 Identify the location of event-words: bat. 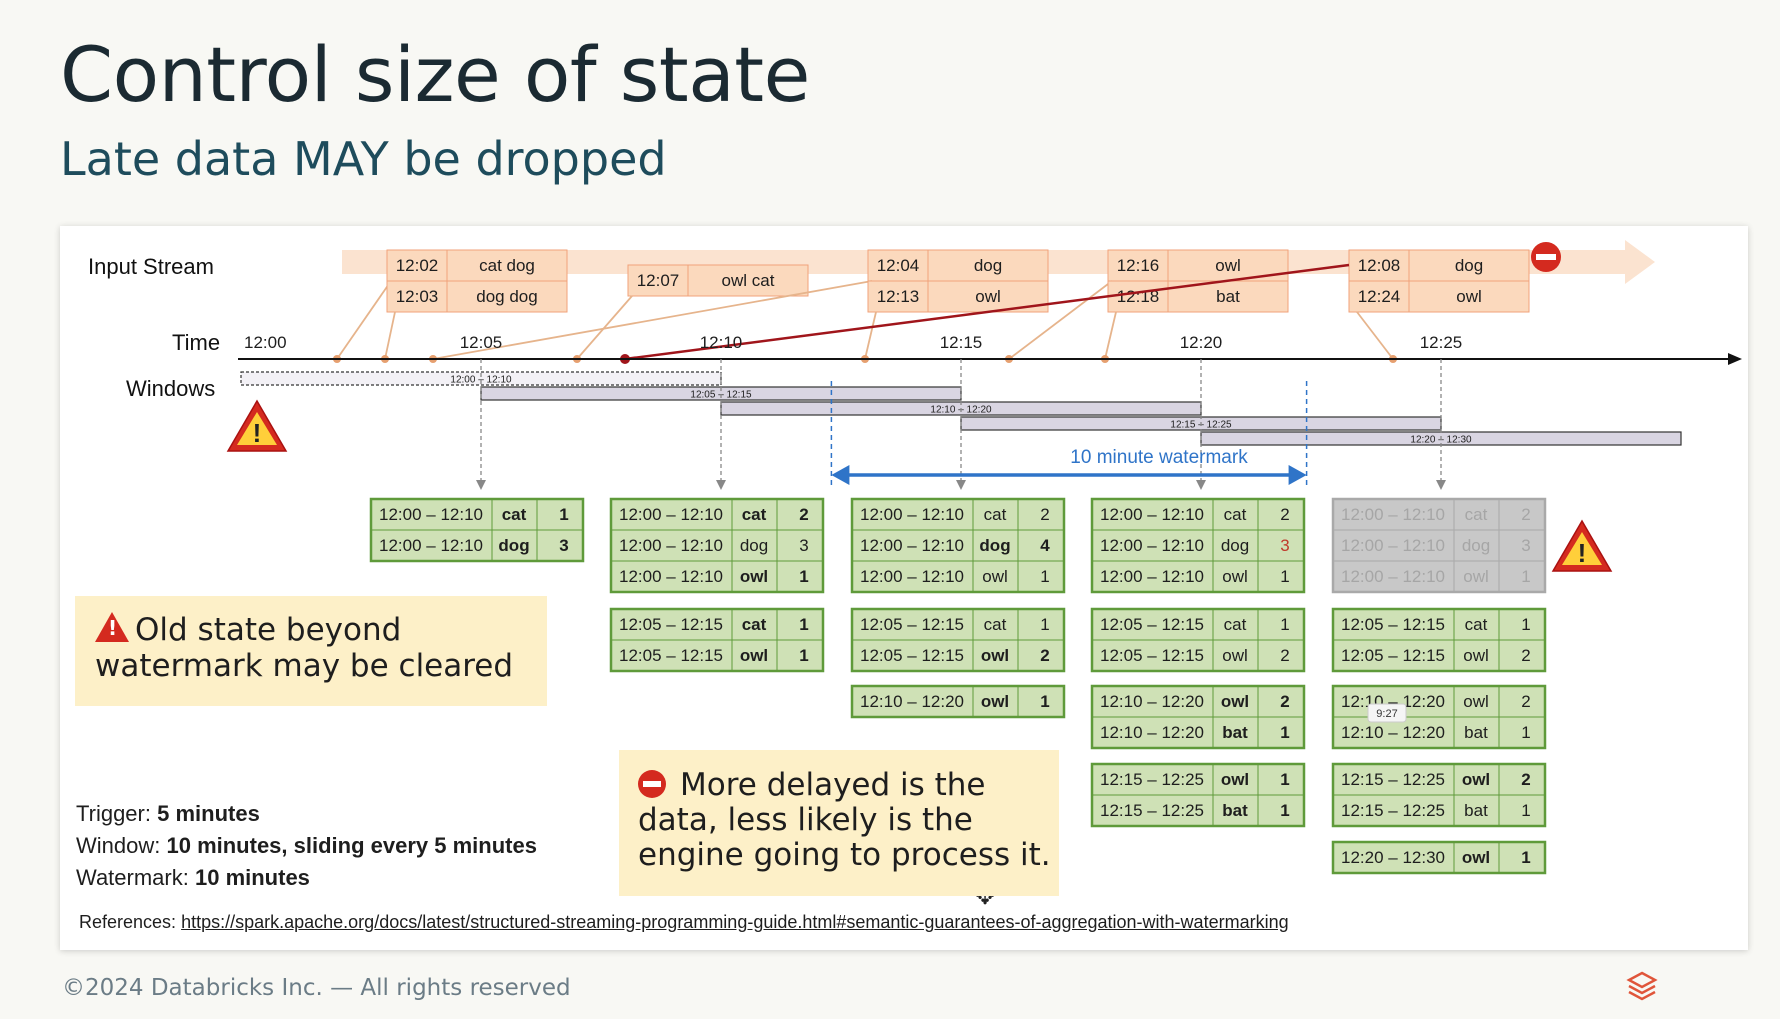
(1228, 296).